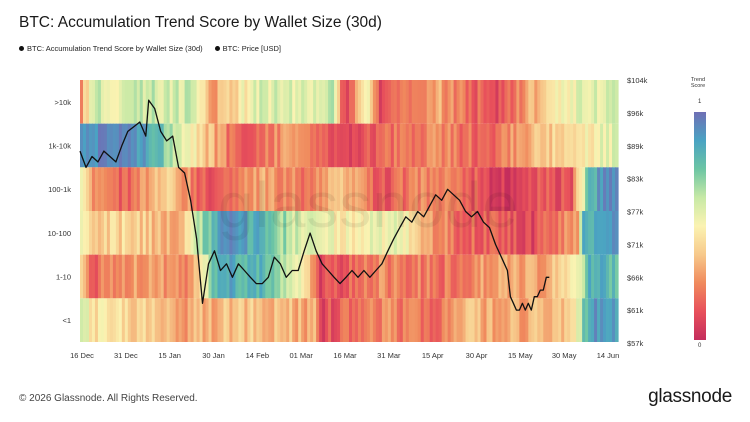  I want to click on legend-item-price: BTC: Price [USD], so click(247, 48).